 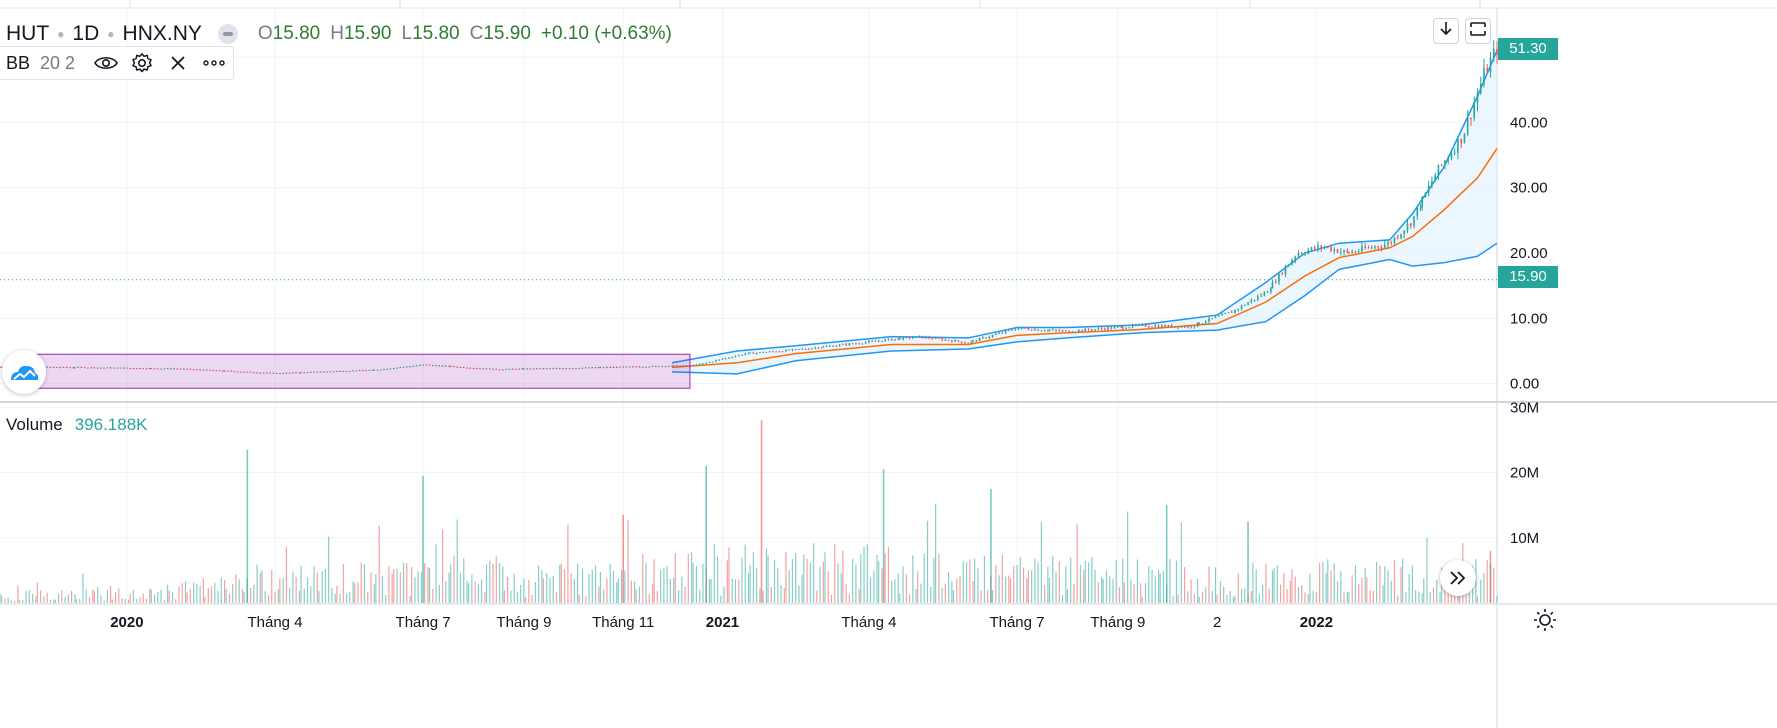 What do you see at coordinates (1458, 578) in the screenshot?
I see `scroll-to-realtime-button` at bounding box center [1458, 578].